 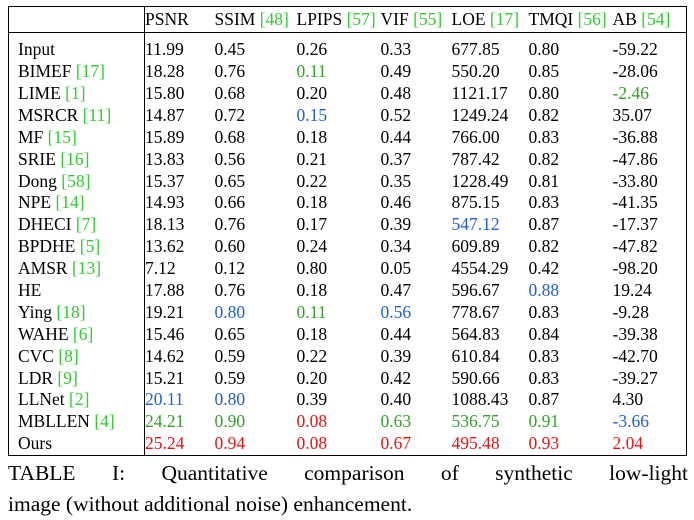 I want to click on metric-value: 0.24, so click(x=312, y=246).